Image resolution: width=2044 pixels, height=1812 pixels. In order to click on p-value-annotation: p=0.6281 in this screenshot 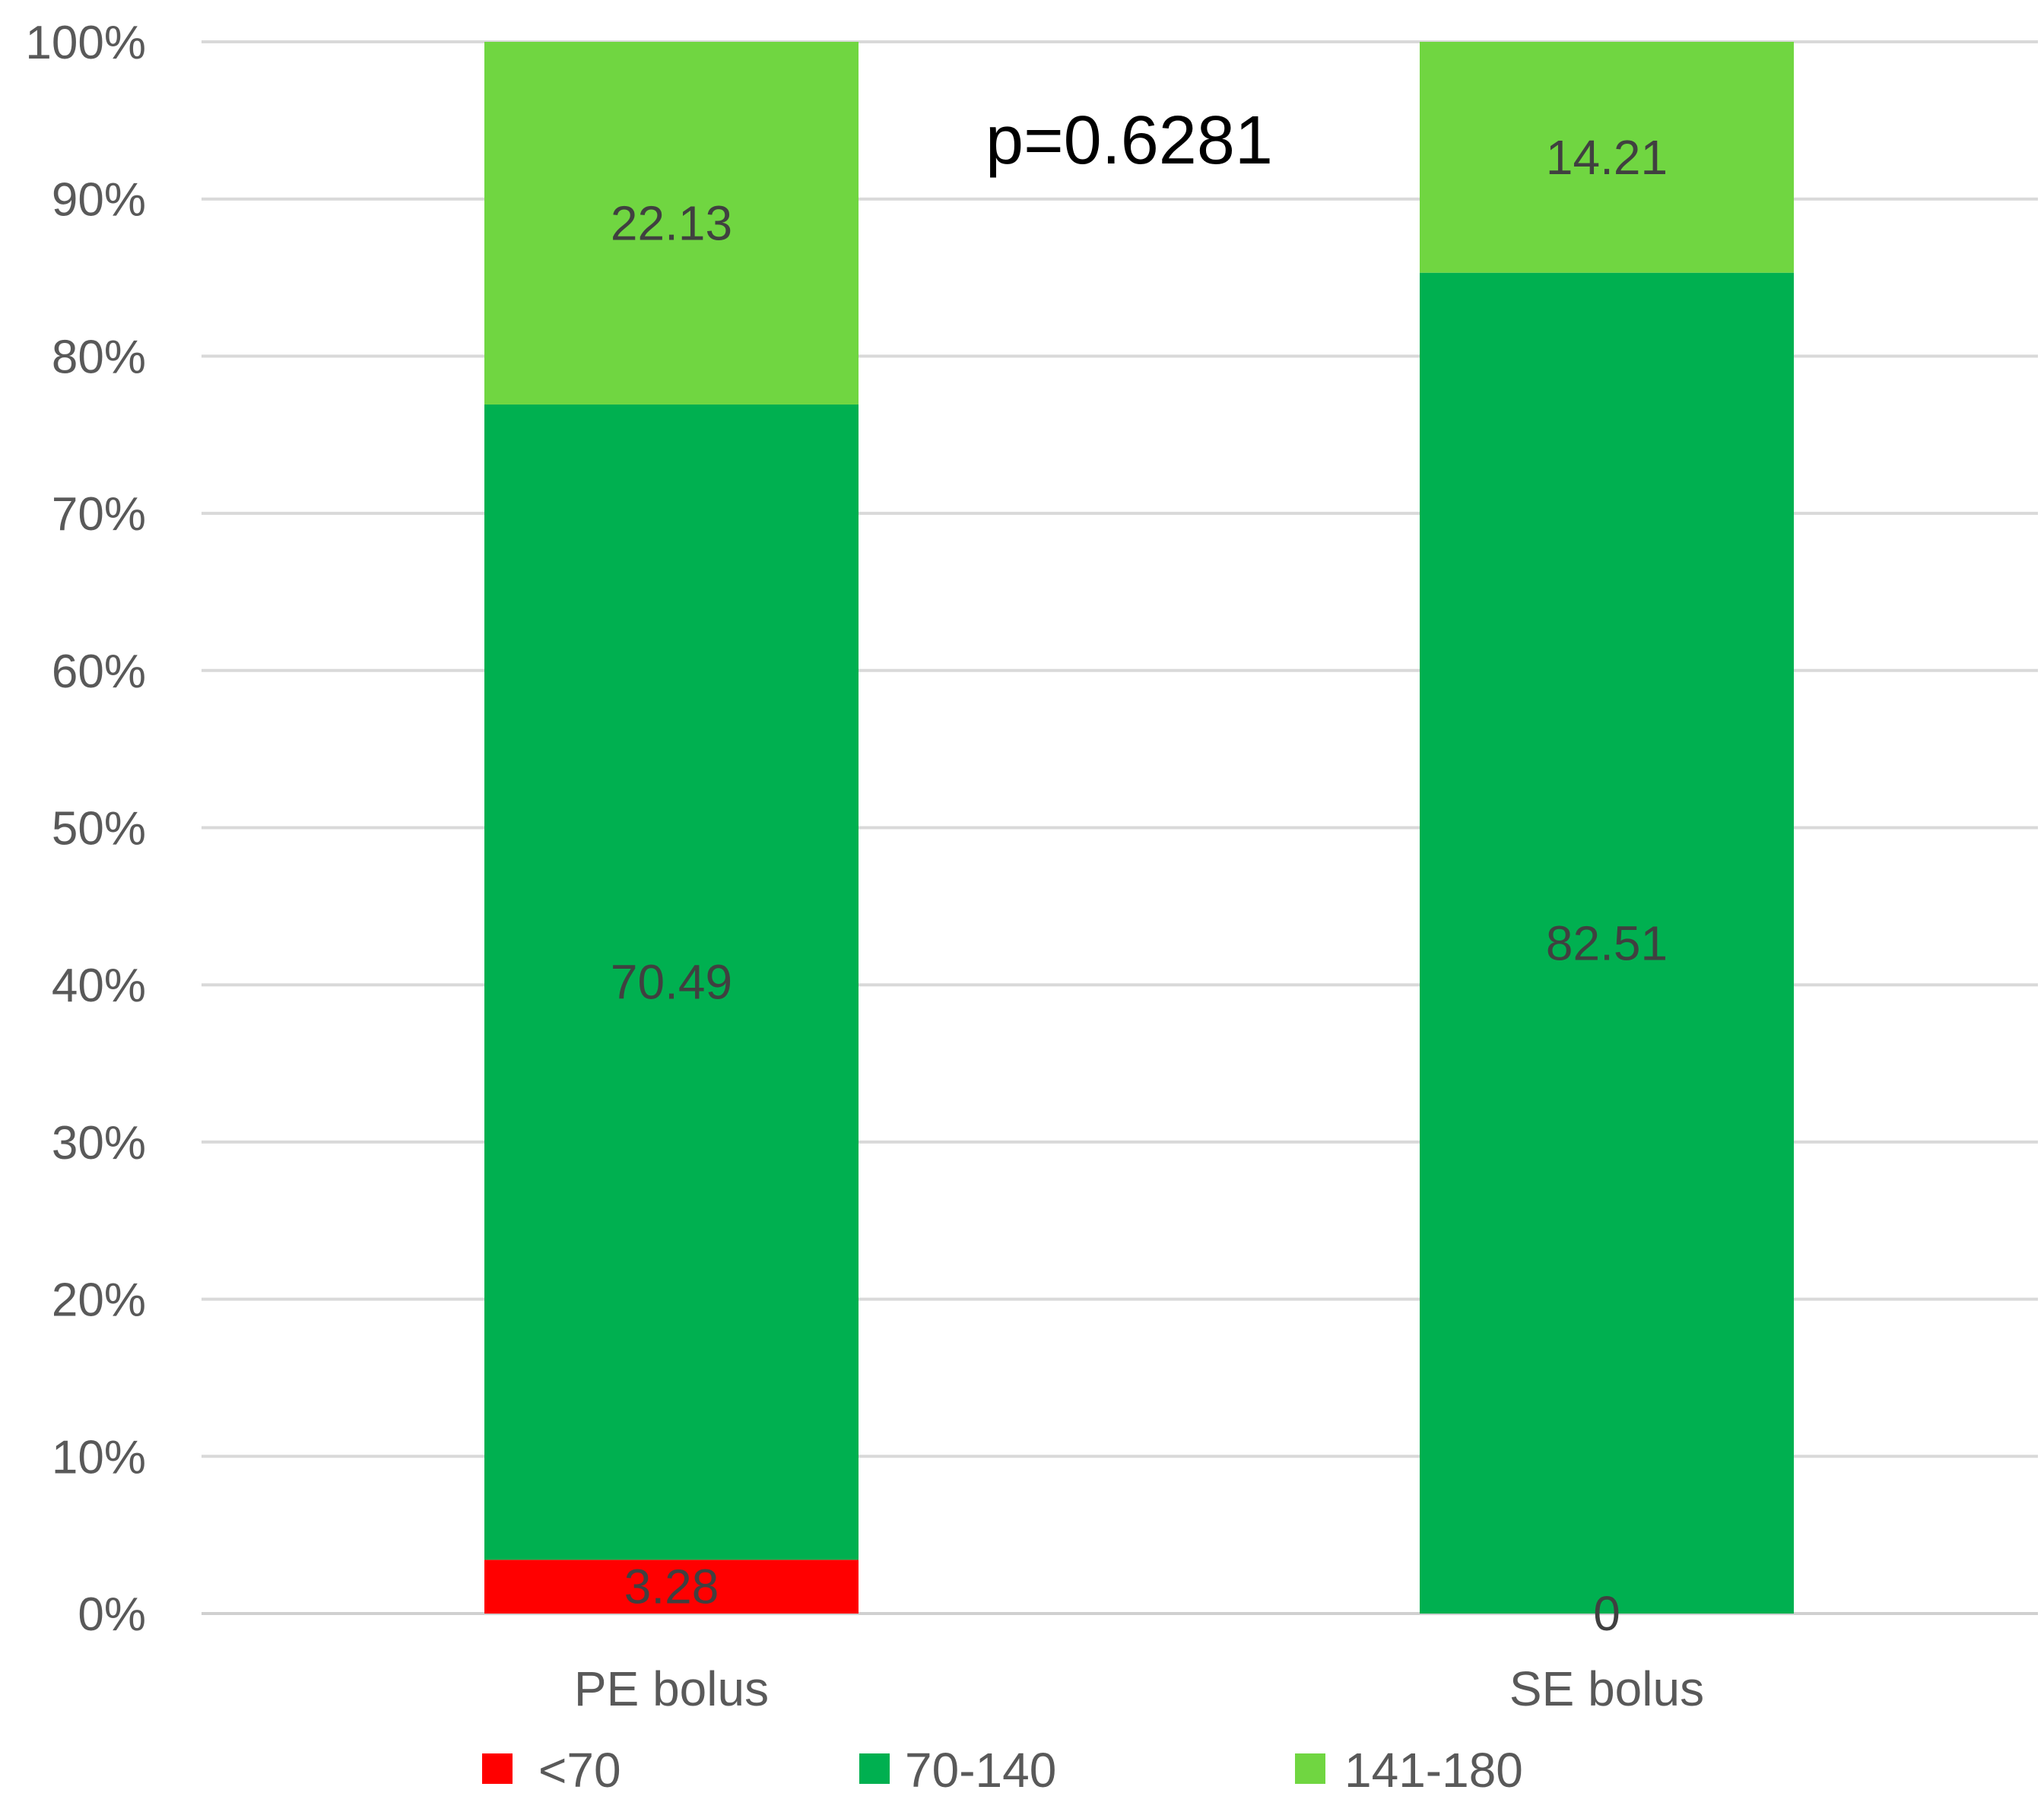, I will do `click(1129, 141)`.